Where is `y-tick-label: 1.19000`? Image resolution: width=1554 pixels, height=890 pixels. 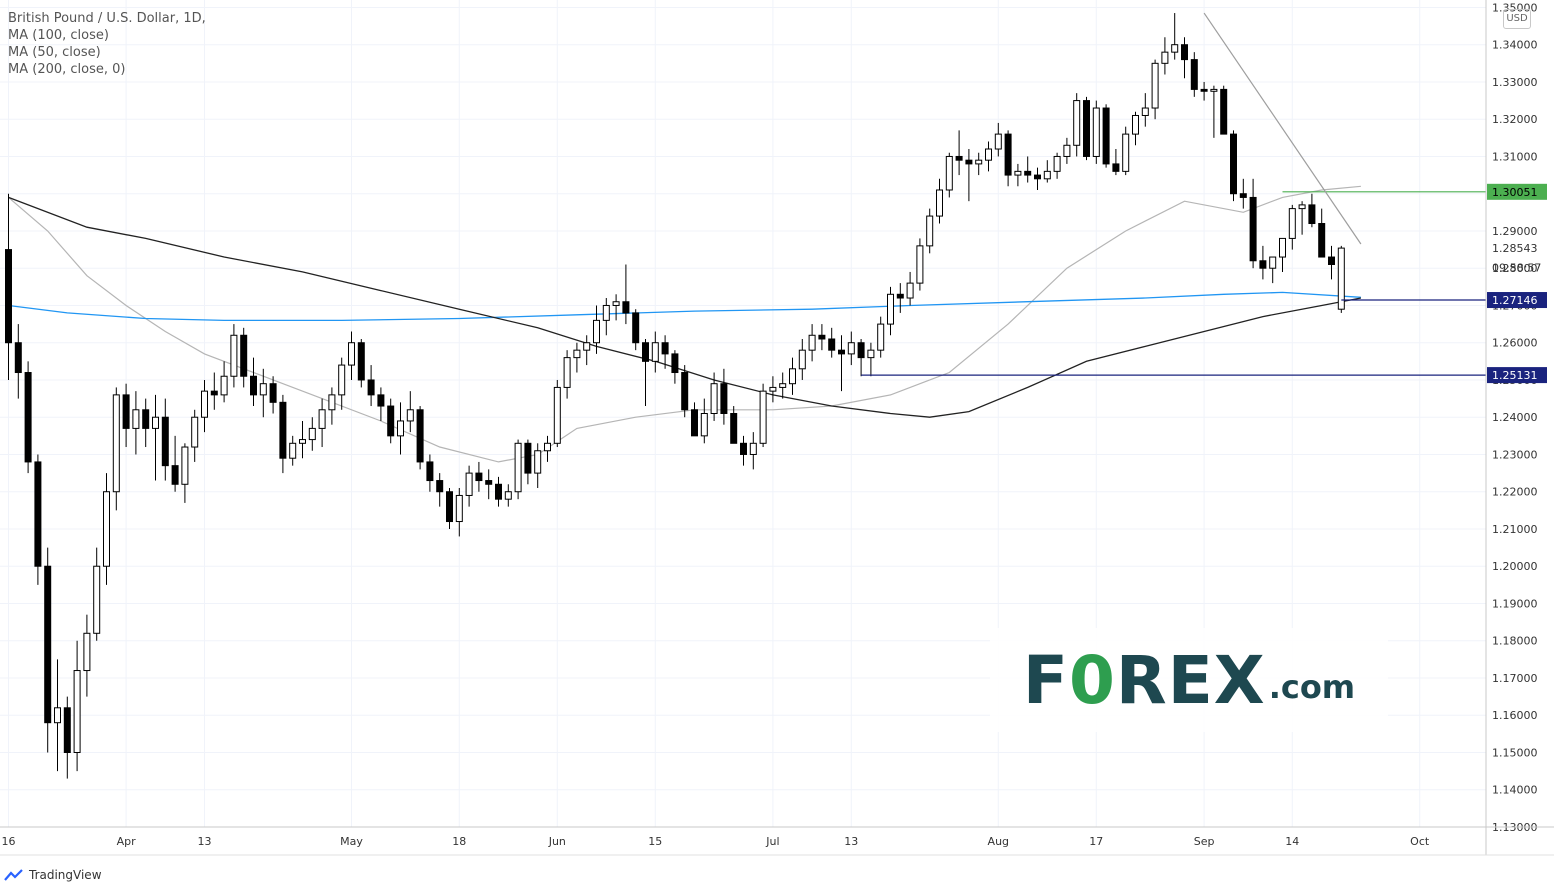
y-tick-label: 1.19000 is located at coordinates (1515, 603).